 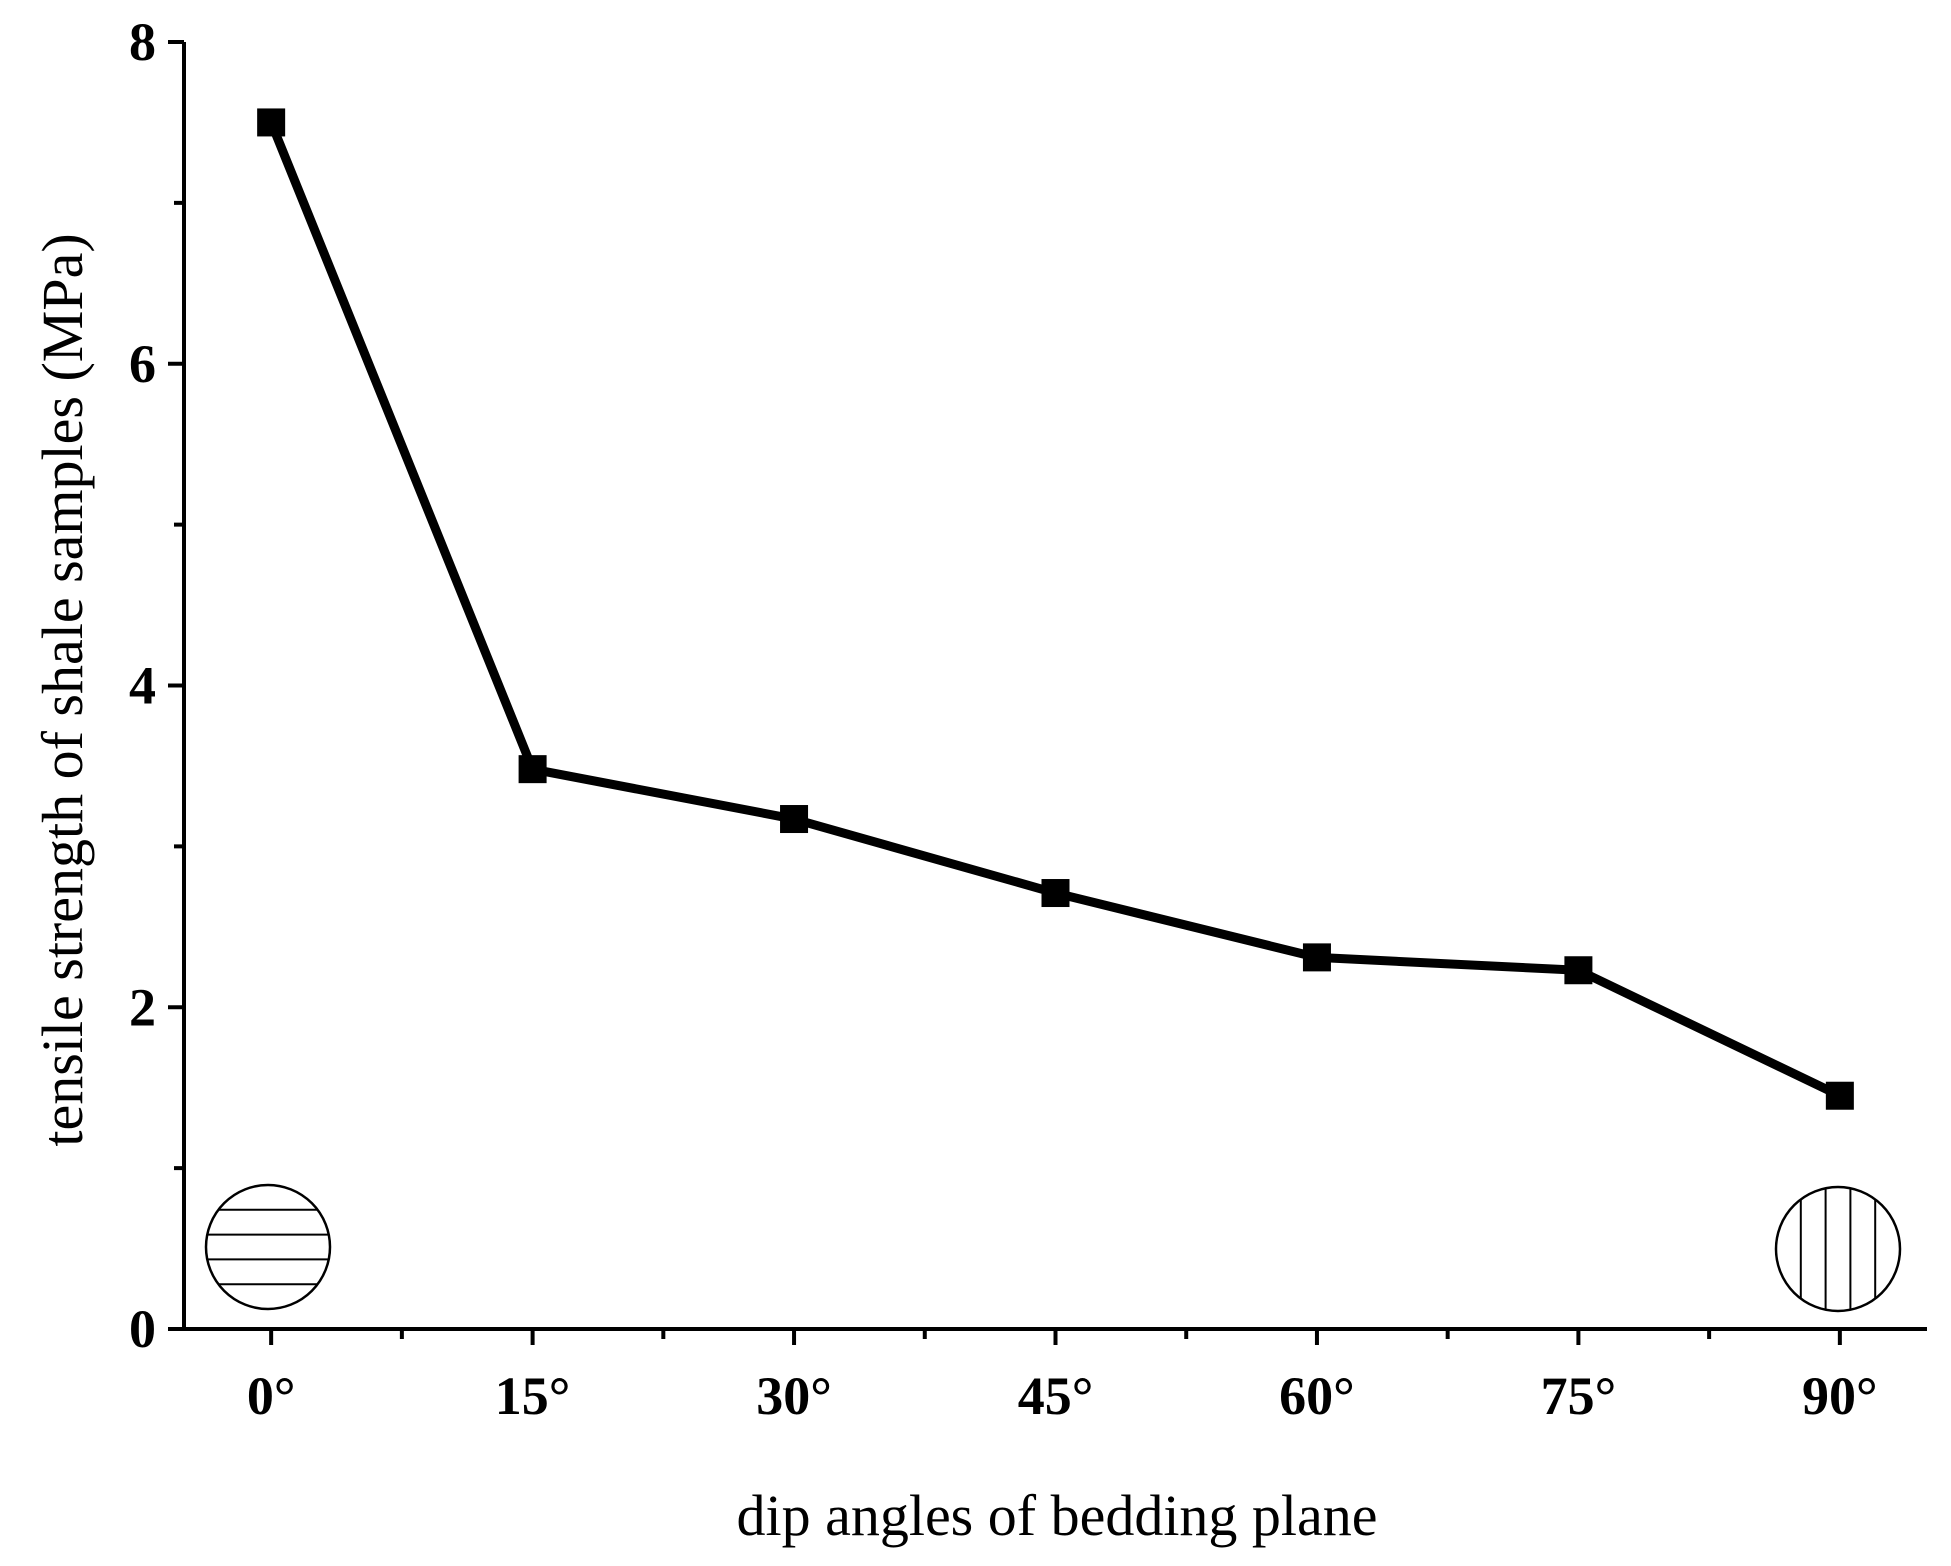 What do you see at coordinates (794, 1396) in the screenshot?
I see `x-tick-label: 30°` at bounding box center [794, 1396].